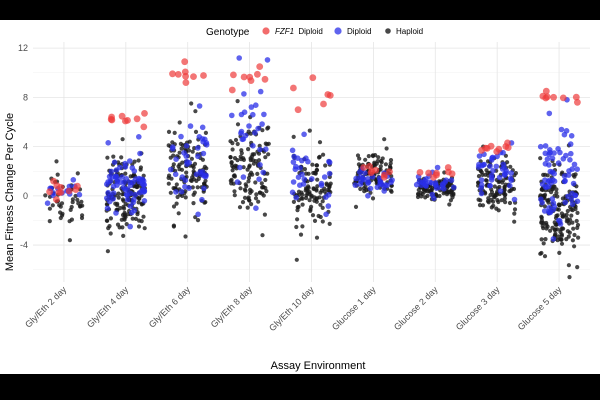 The image size is (600, 400). Describe the element at coordinates (284, 31) in the screenshot. I see `legend-label-fzf1-gene: FZF1` at that location.